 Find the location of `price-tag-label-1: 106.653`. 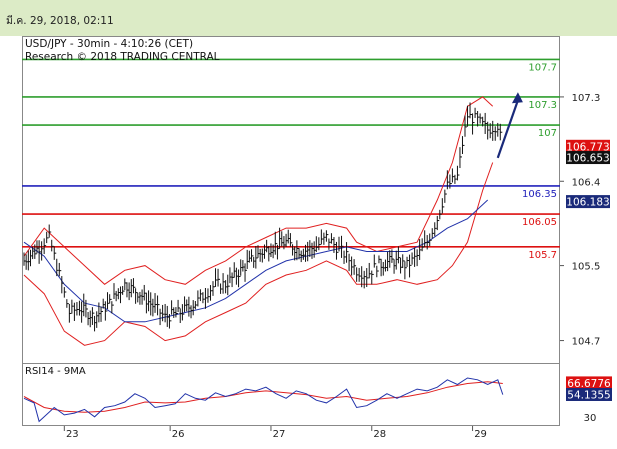

price-tag-label-1: 106.653 is located at coordinates (587, 159).